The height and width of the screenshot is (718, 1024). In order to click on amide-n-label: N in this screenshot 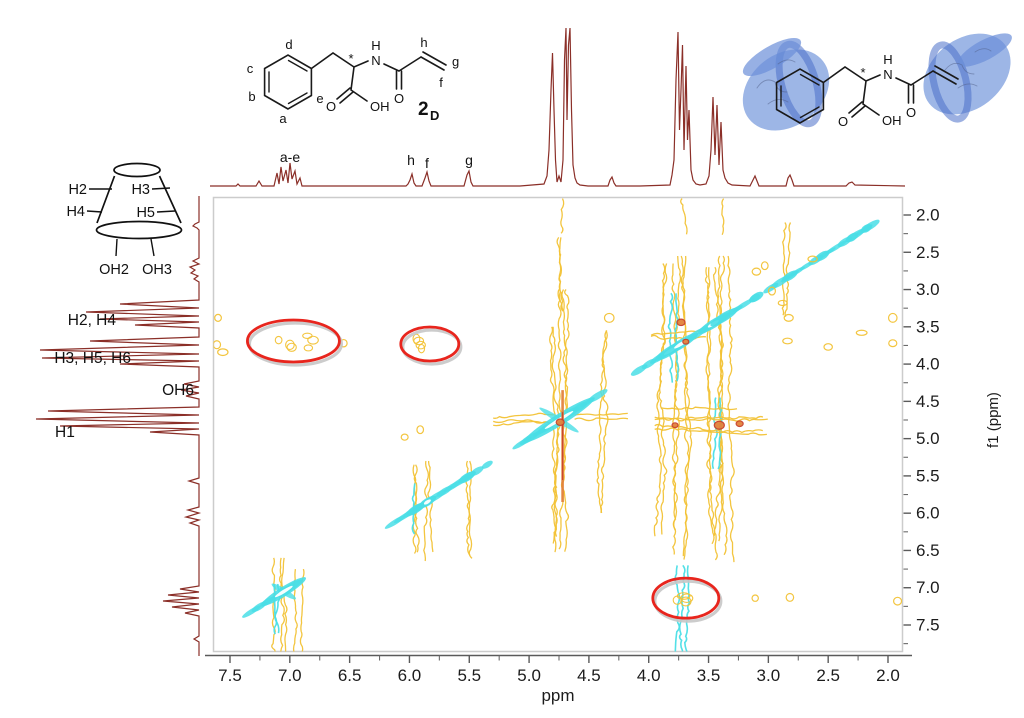, I will do `click(375, 60)`.